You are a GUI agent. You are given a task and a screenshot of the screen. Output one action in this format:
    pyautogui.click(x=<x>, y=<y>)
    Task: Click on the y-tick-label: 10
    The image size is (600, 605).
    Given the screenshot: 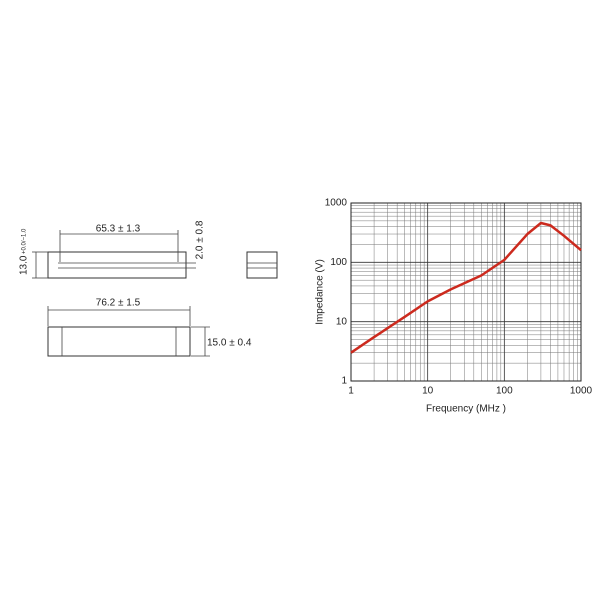 What is the action you would take?
    pyautogui.click(x=342, y=321)
    